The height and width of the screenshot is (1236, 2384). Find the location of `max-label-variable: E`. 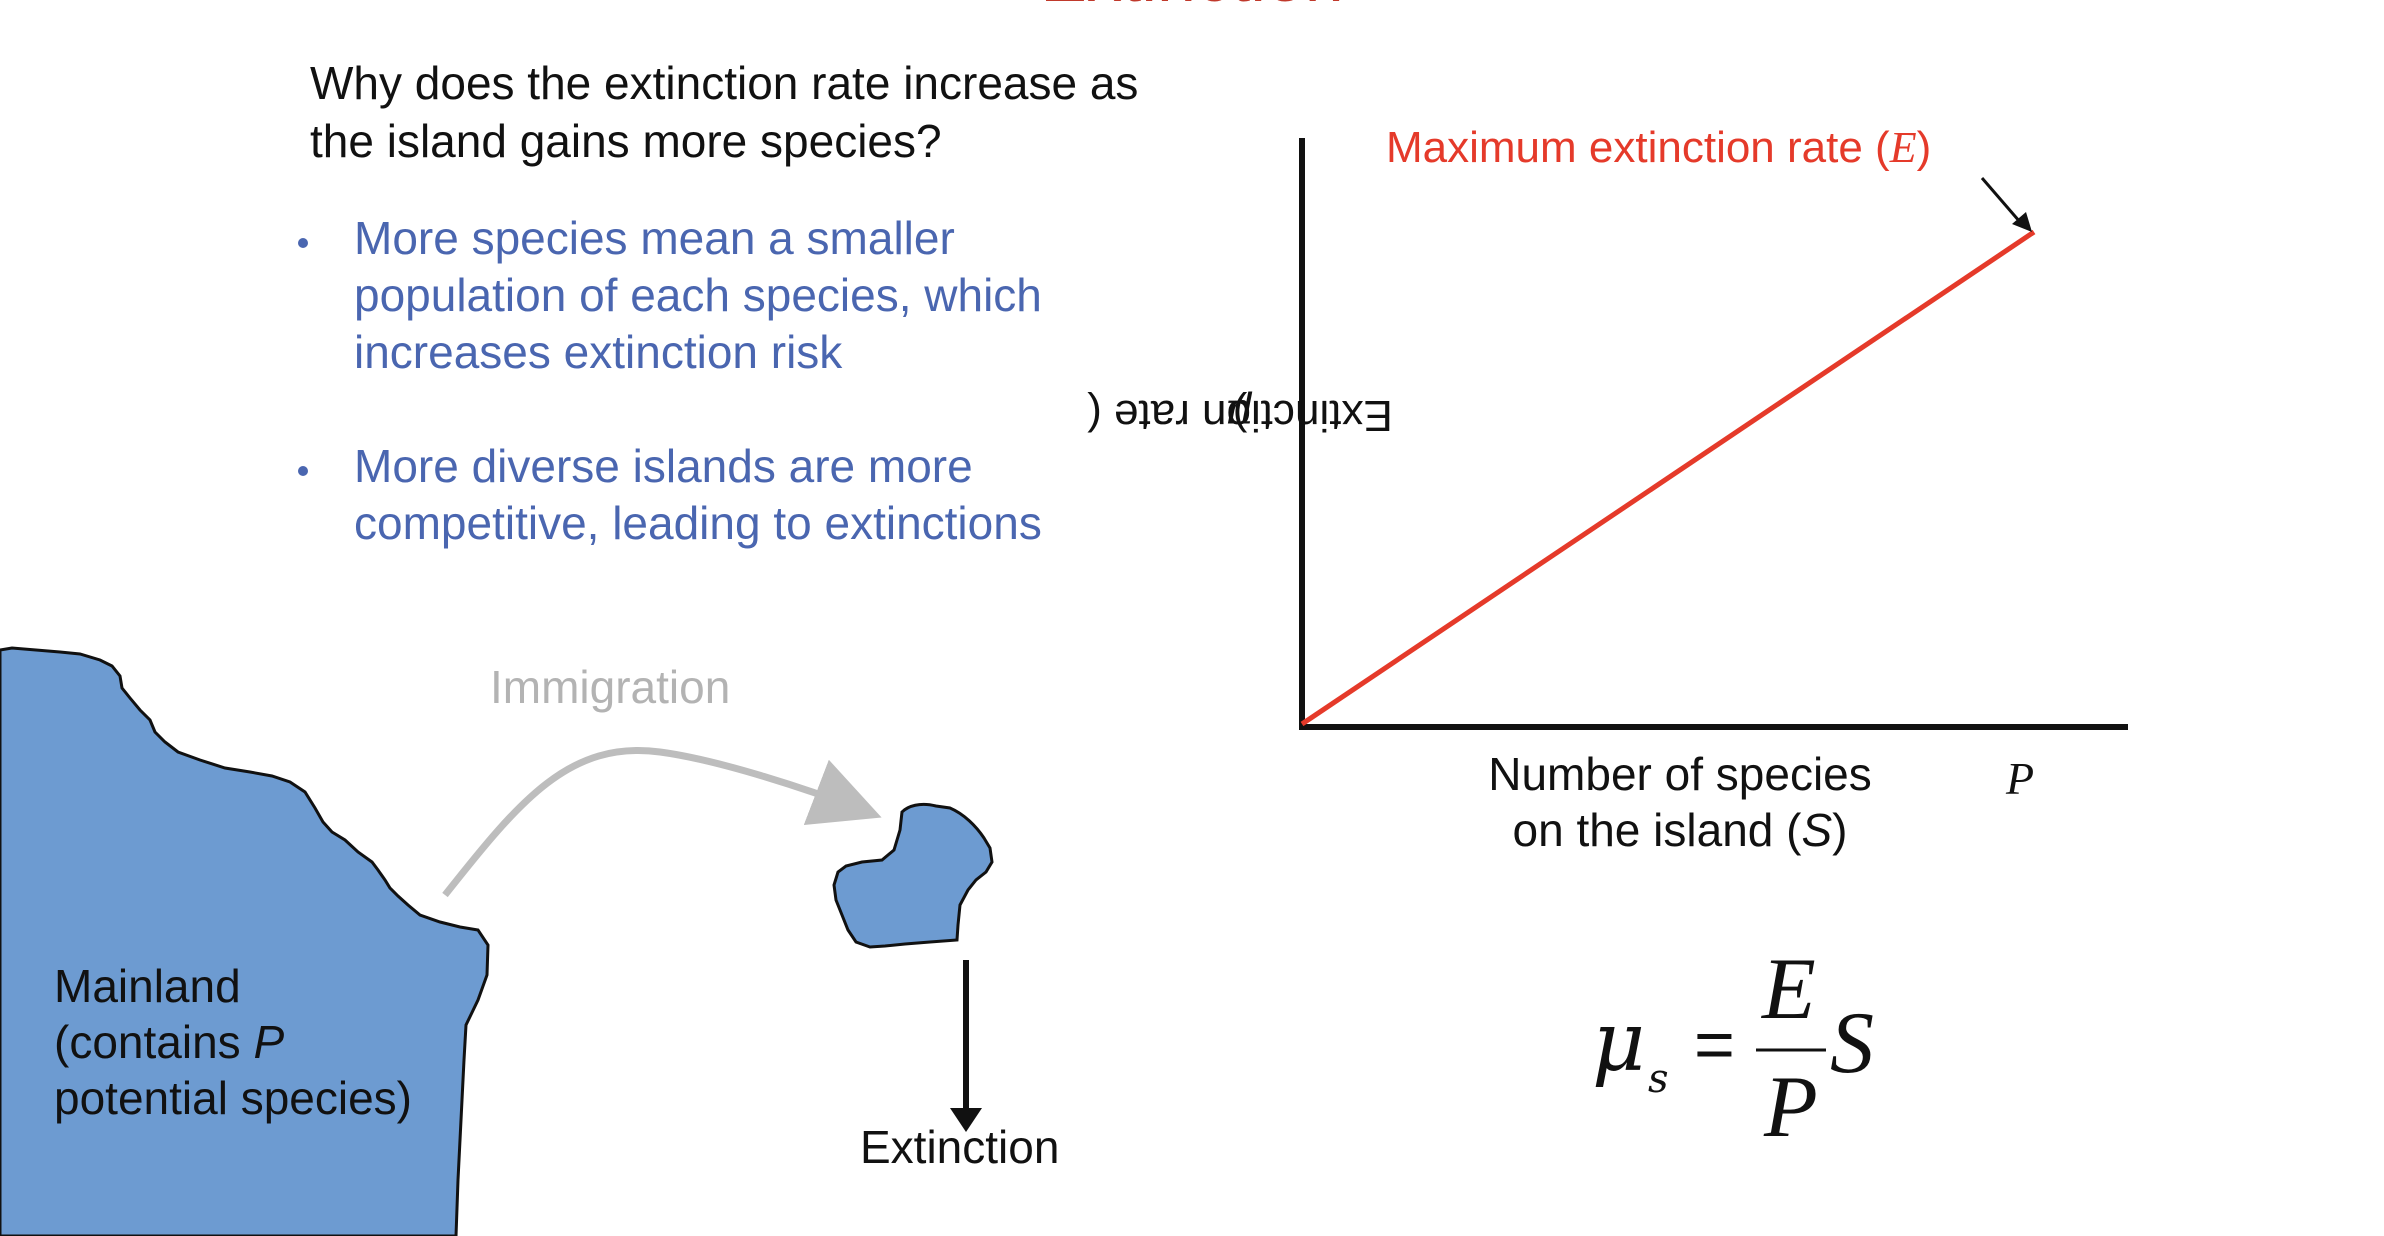

max-label-variable: E is located at coordinates (1903, 147).